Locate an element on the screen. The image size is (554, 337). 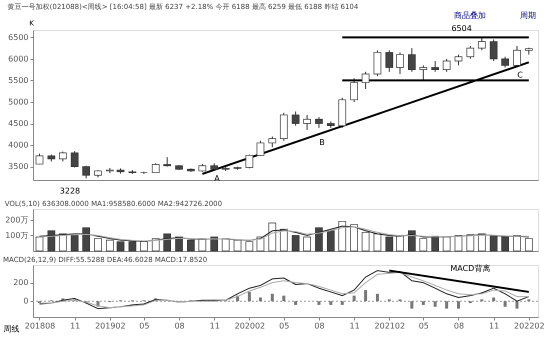
text: 周期 is located at coordinates (528, 15).